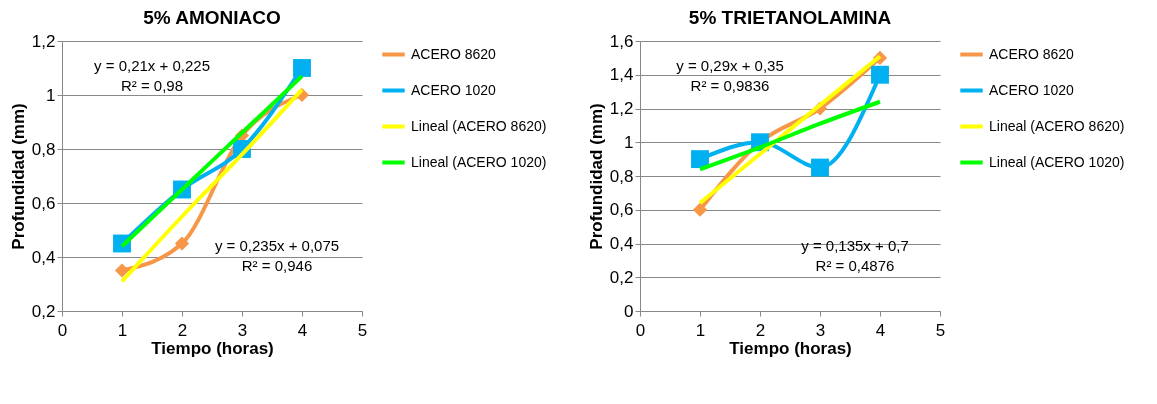  I want to click on annotation: R² = 0,98, so click(152, 85).